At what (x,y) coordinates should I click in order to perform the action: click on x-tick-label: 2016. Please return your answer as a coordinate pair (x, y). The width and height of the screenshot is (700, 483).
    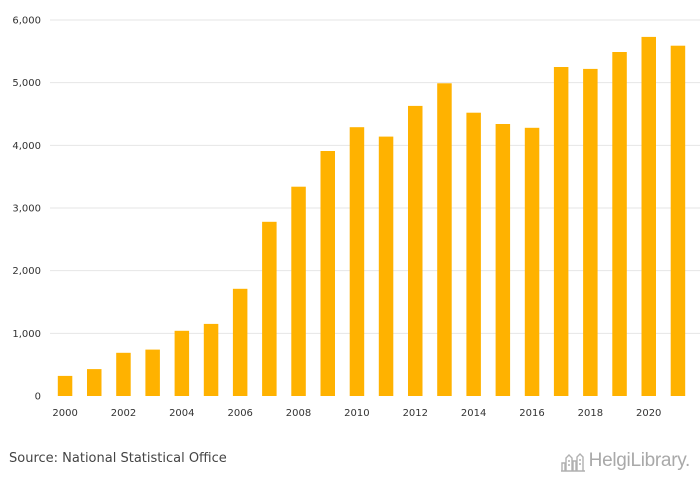
    Looking at the image, I should click on (531, 413).